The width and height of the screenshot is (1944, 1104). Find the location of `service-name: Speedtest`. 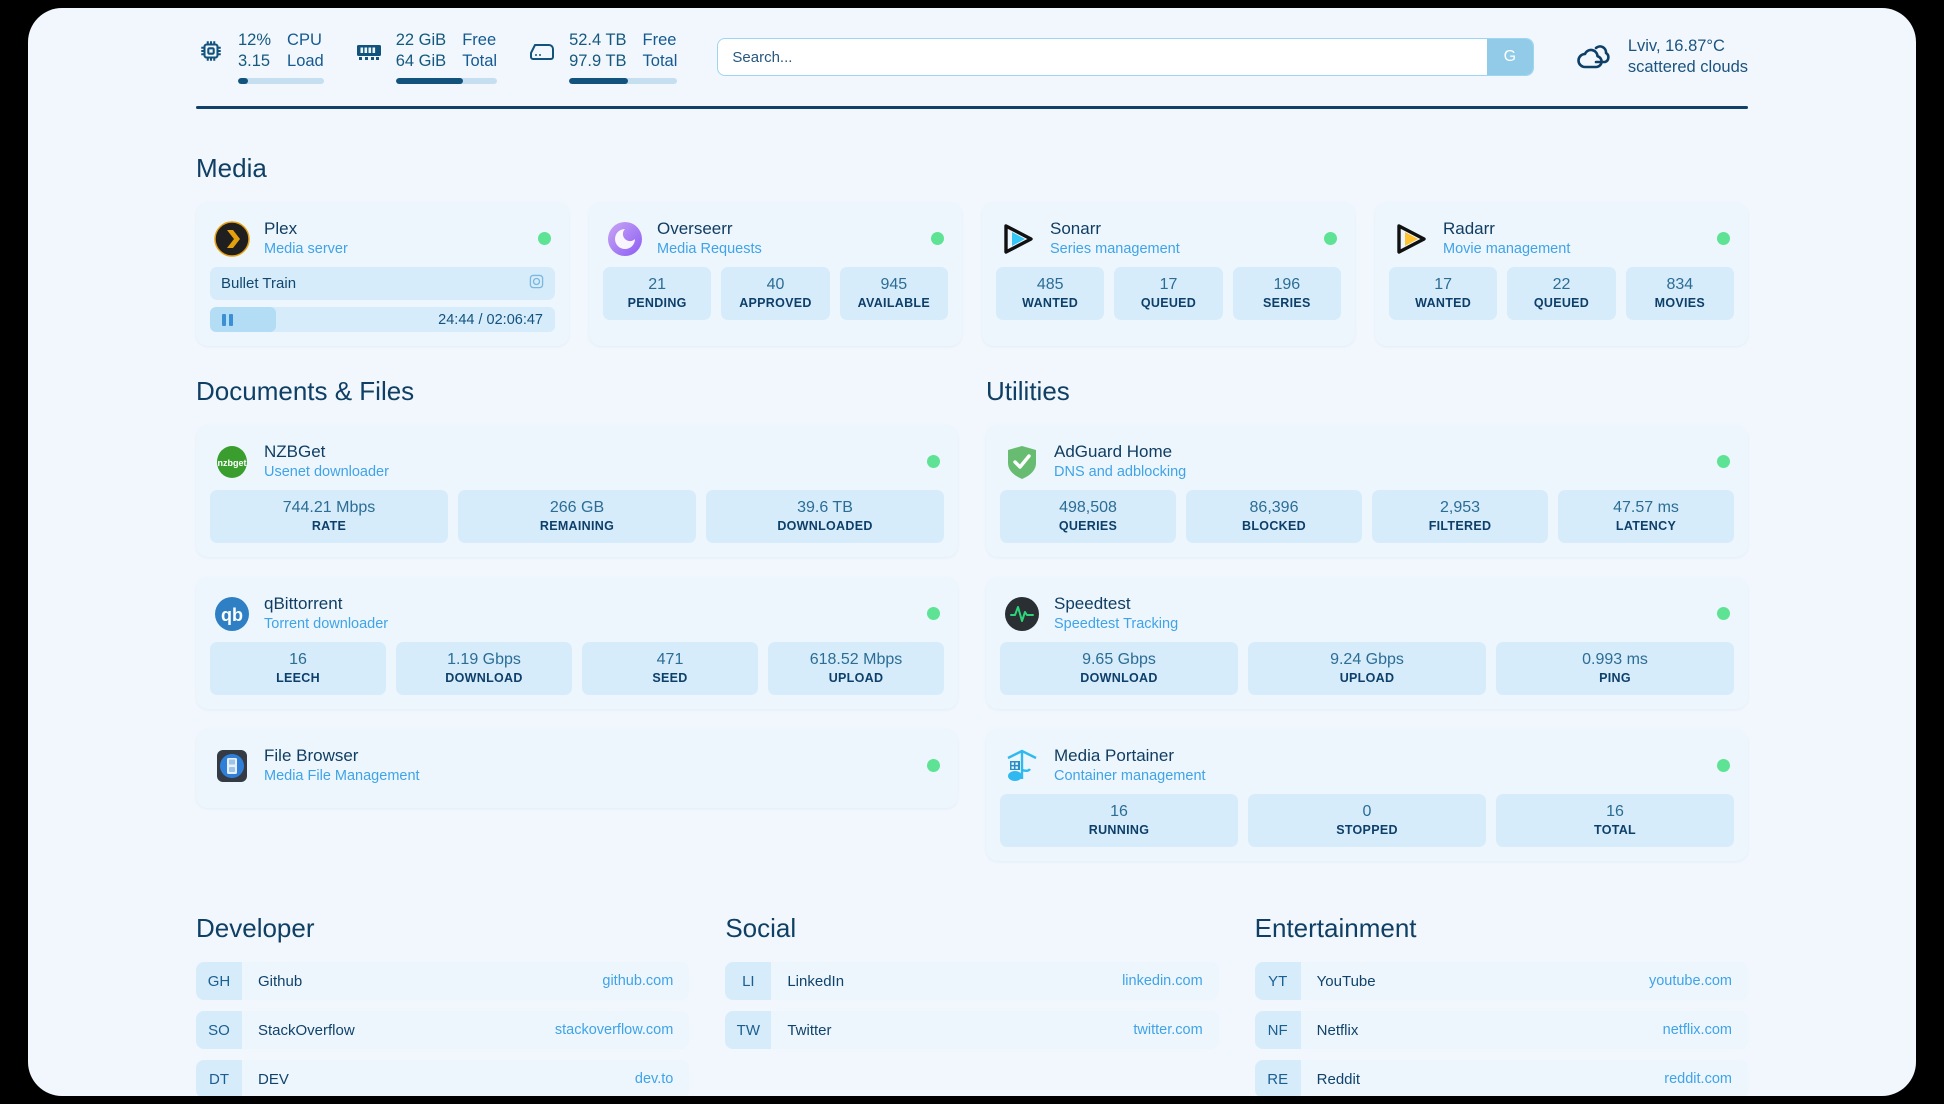

service-name: Speedtest is located at coordinates (1092, 603).